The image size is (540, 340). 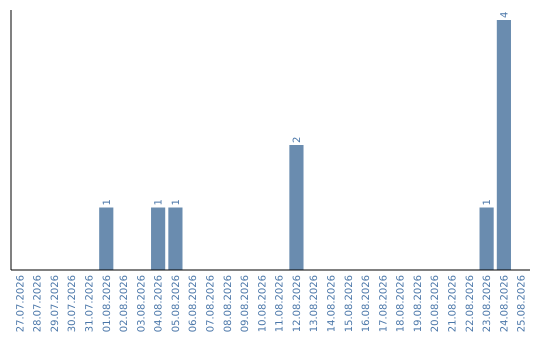 What do you see at coordinates (418, 303) in the screenshot?
I see `x-tick-label: 19.08.2026` at bounding box center [418, 303].